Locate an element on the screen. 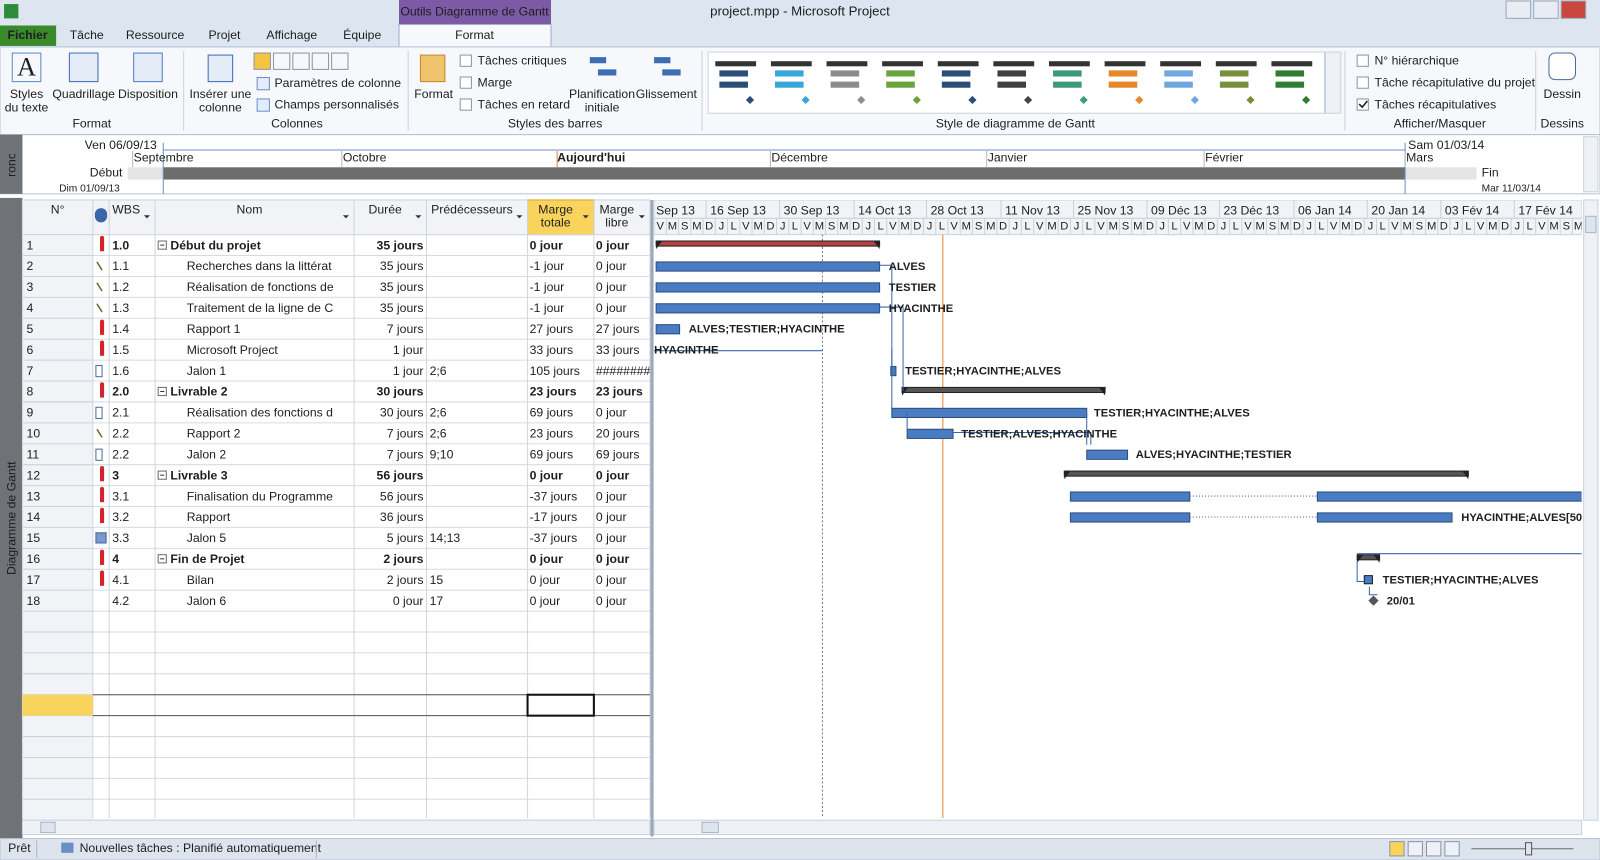  gantt-hscroll-thumb is located at coordinates (710, 827).